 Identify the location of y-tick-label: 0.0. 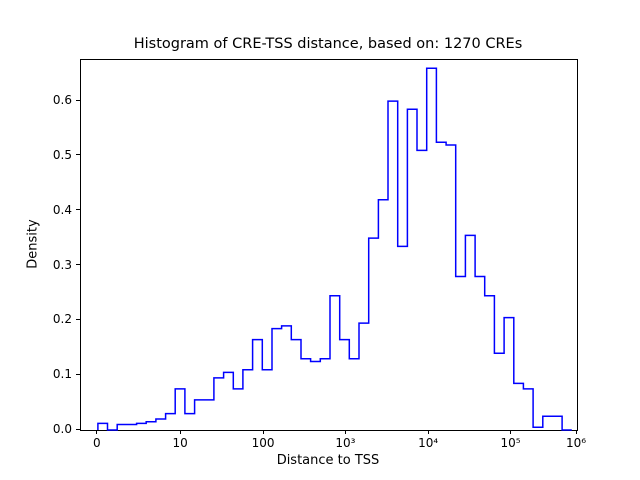
(62, 429).